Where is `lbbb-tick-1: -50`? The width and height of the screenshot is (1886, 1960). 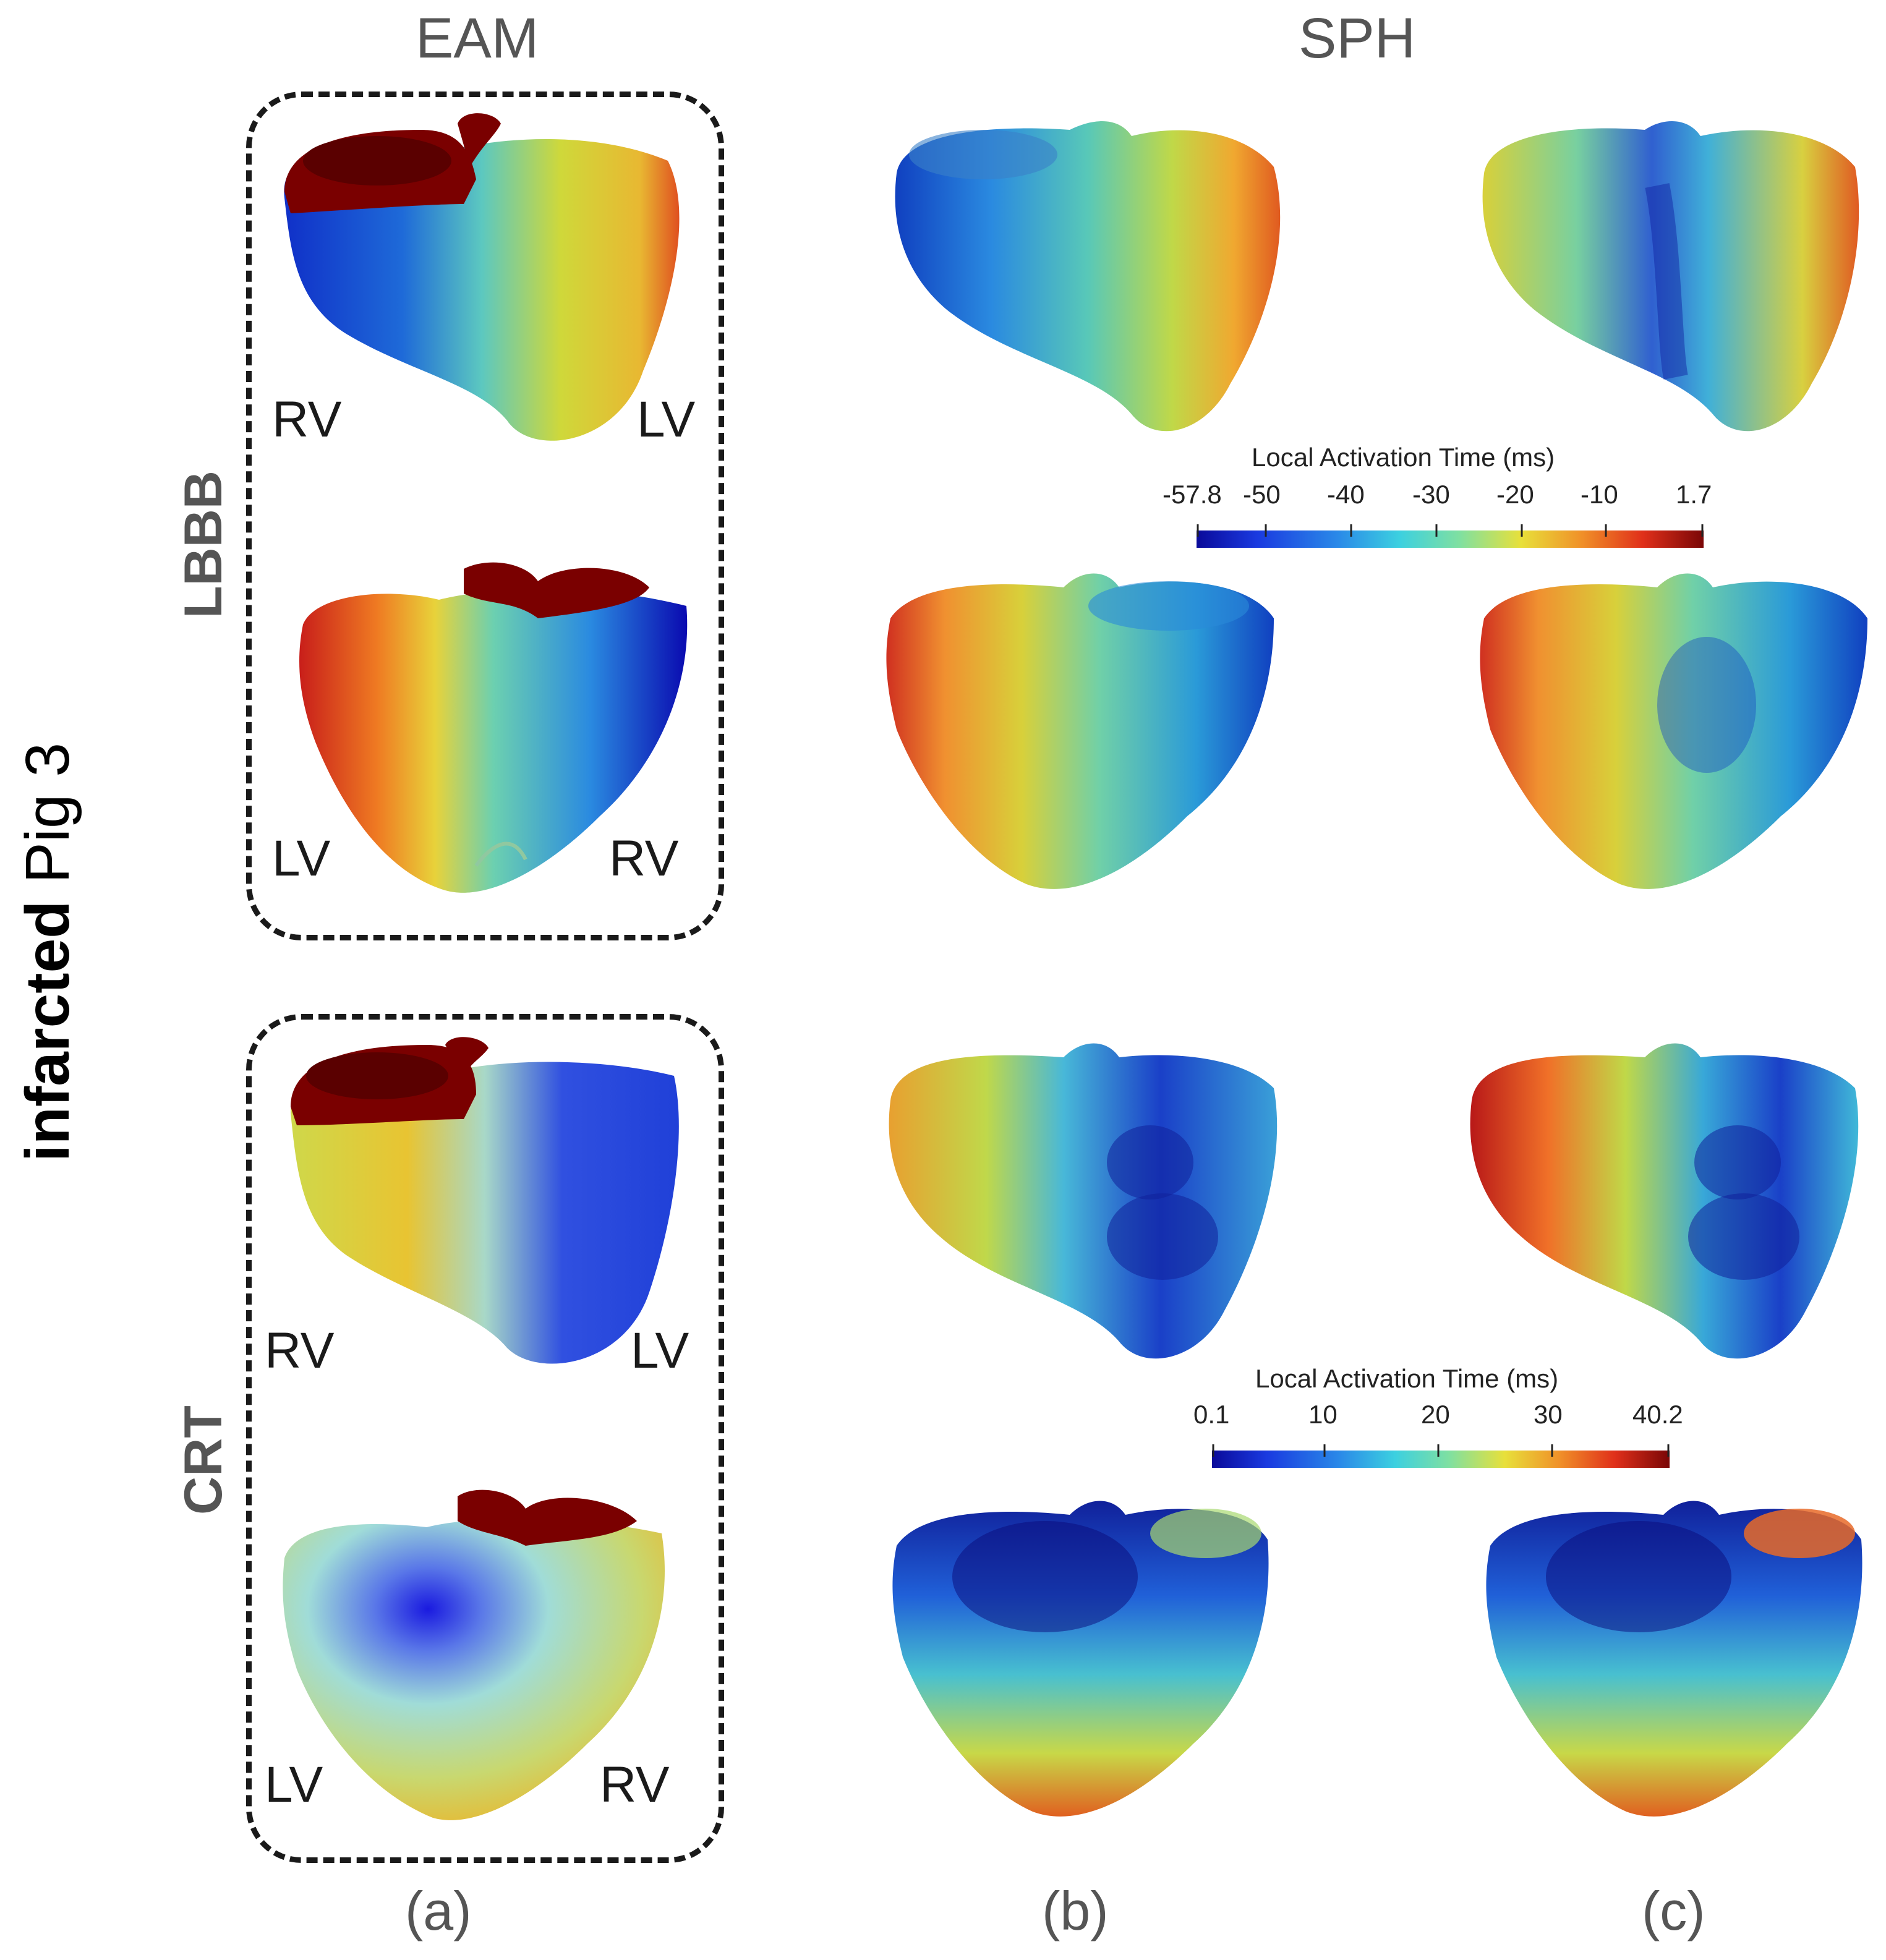 lbbb-tick-1: -50 is located at coordinates (1262, 494).